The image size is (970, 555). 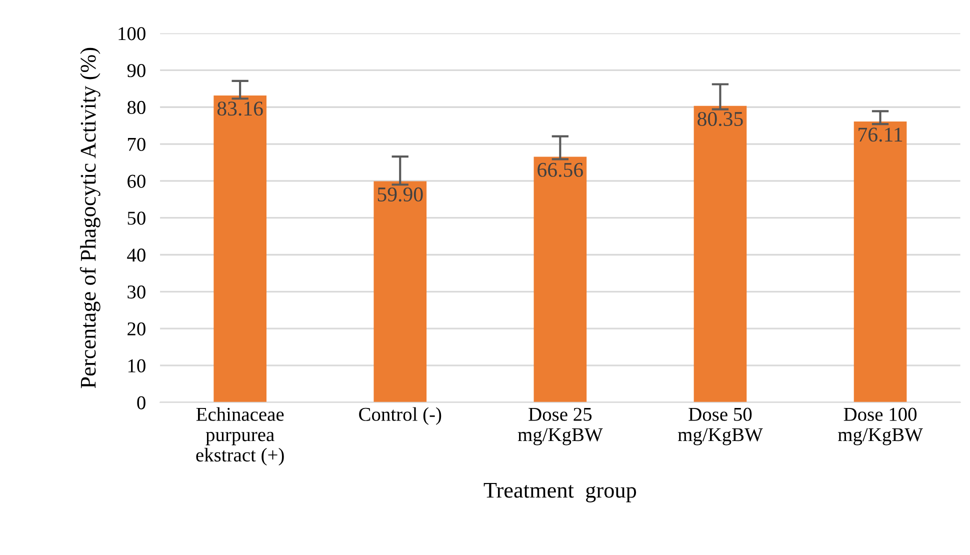 I want to click on data-label: 80.35, so click(x=720, y=119).